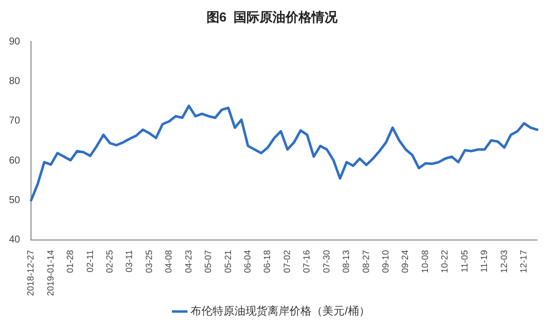 The width and height of the screenshot is (550, 329). I want to click on x-tick-label: 04-23, so click(188, 261).